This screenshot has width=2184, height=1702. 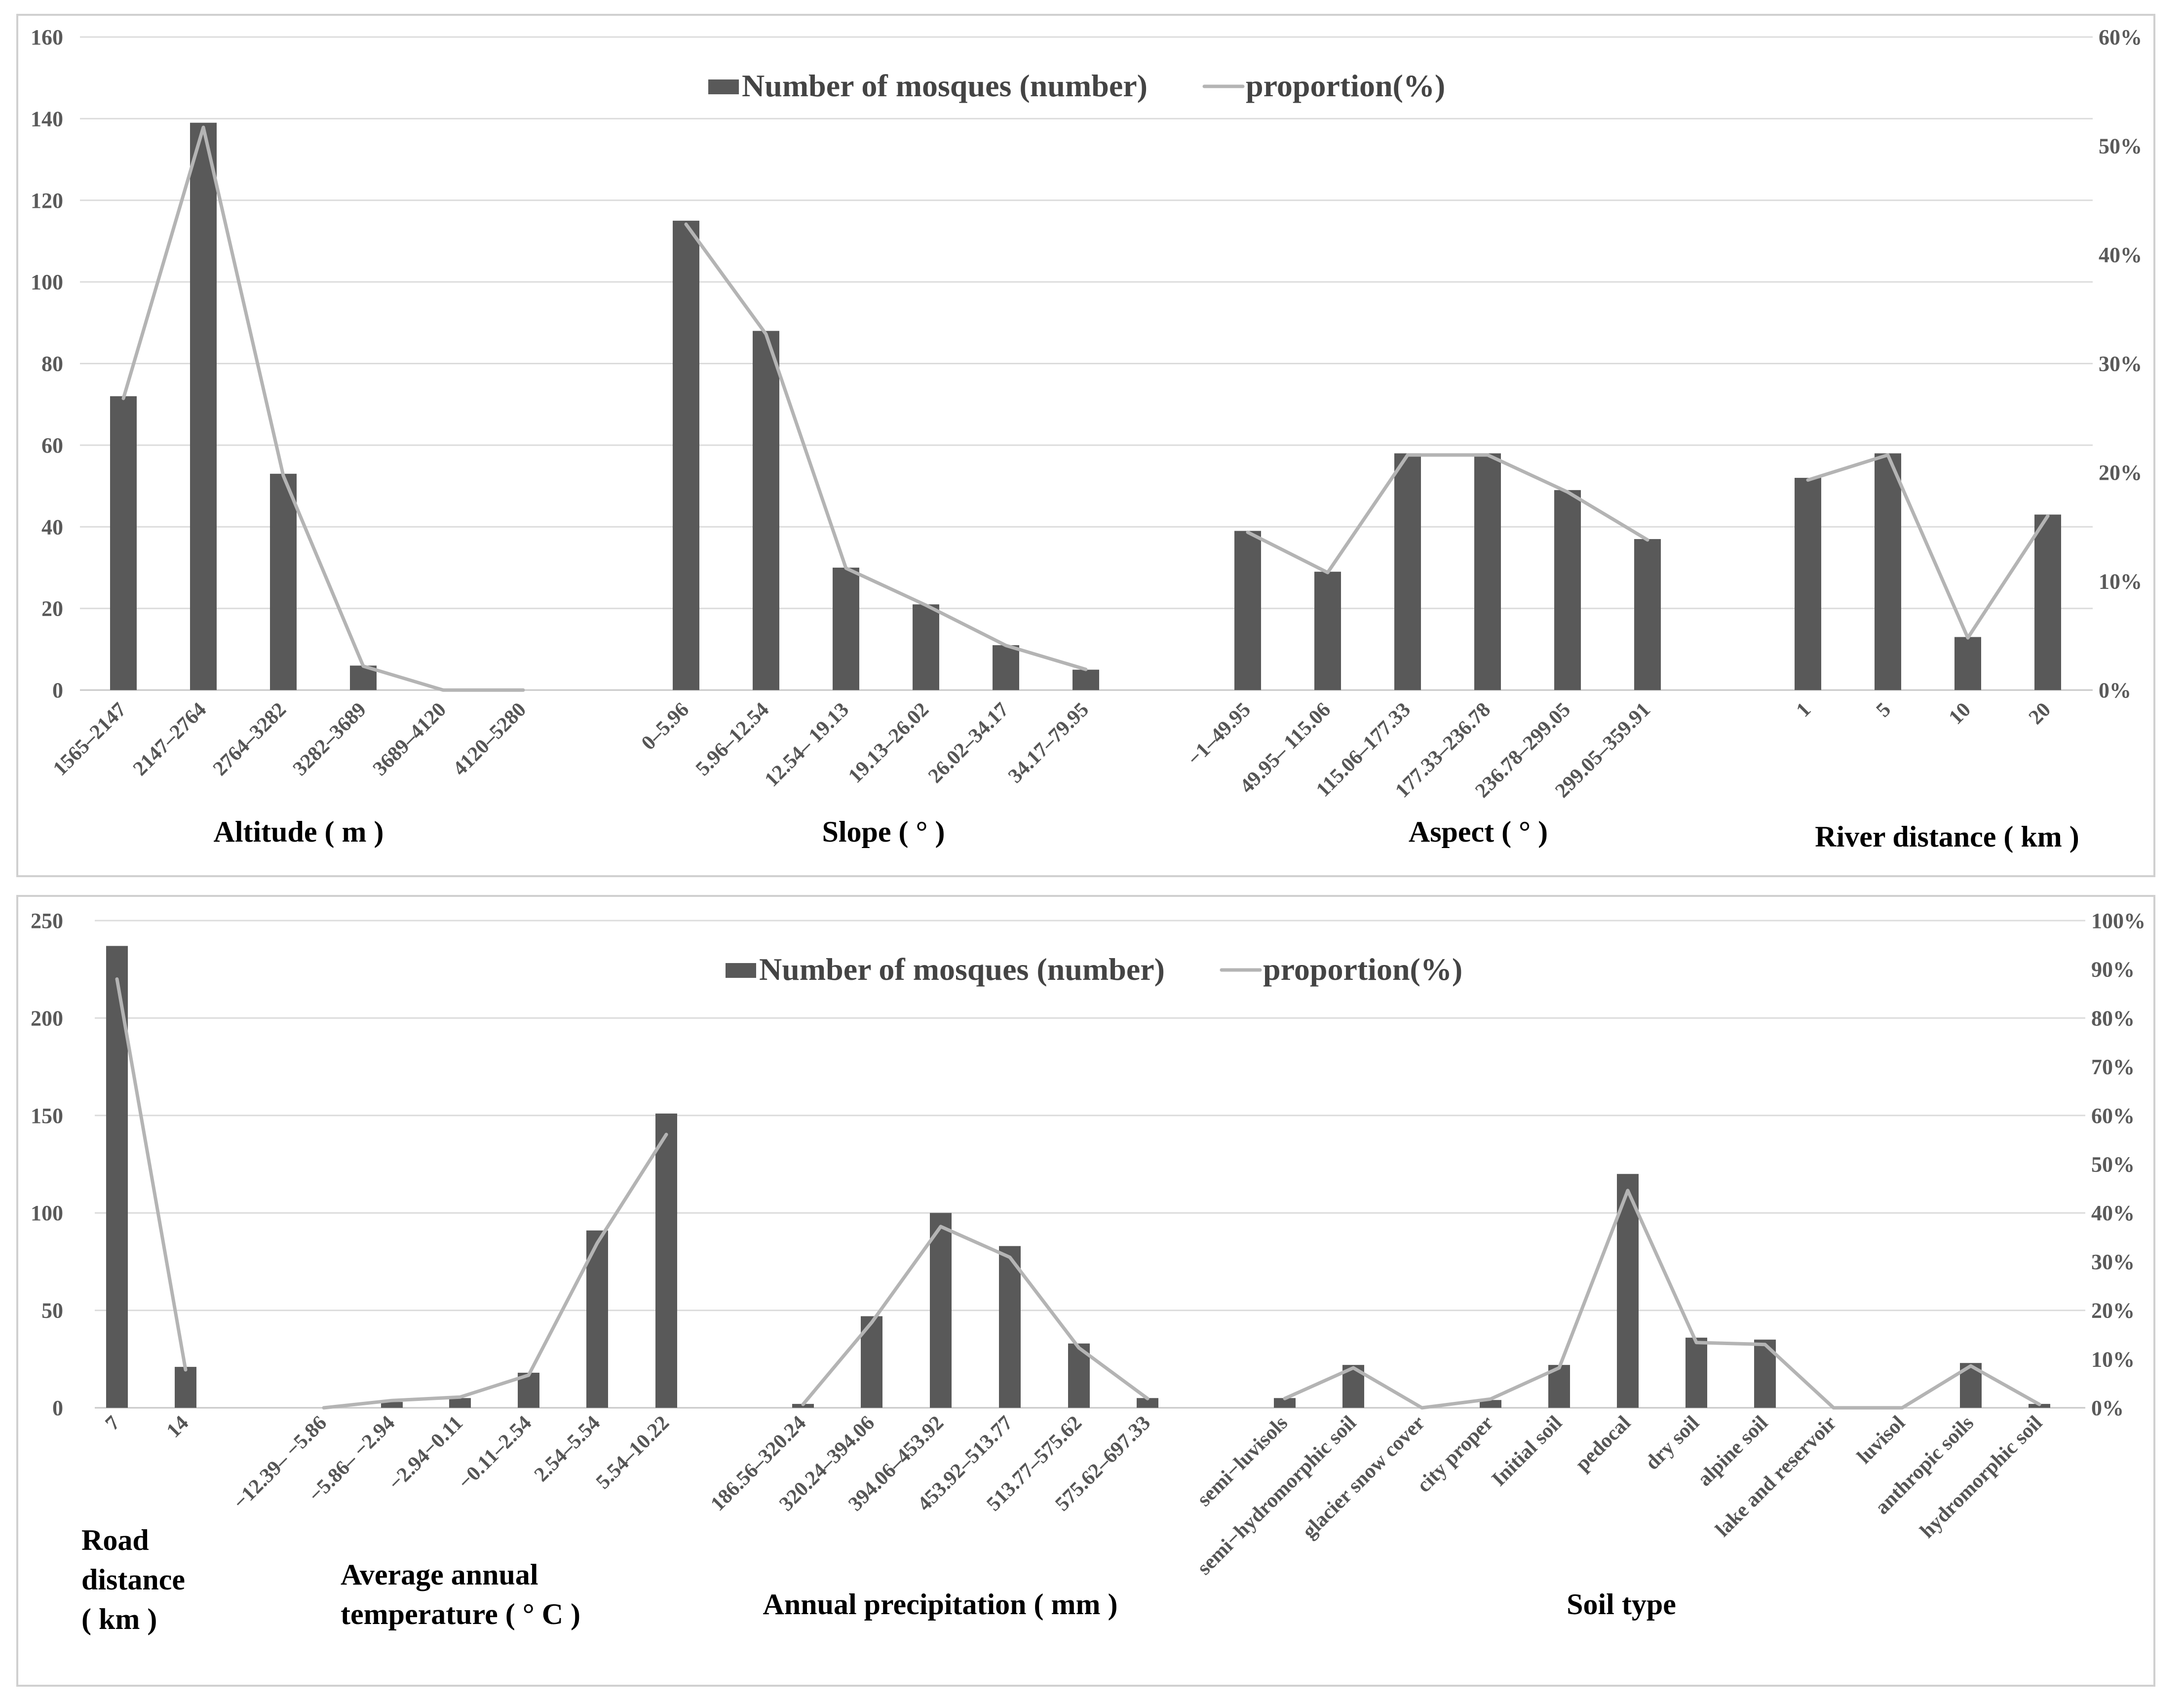 What do you see at coordinates (460, 1614) in the screenshot?
I see `group-title-line: temperature ( ° C )` at bounding box center [460, 1614].